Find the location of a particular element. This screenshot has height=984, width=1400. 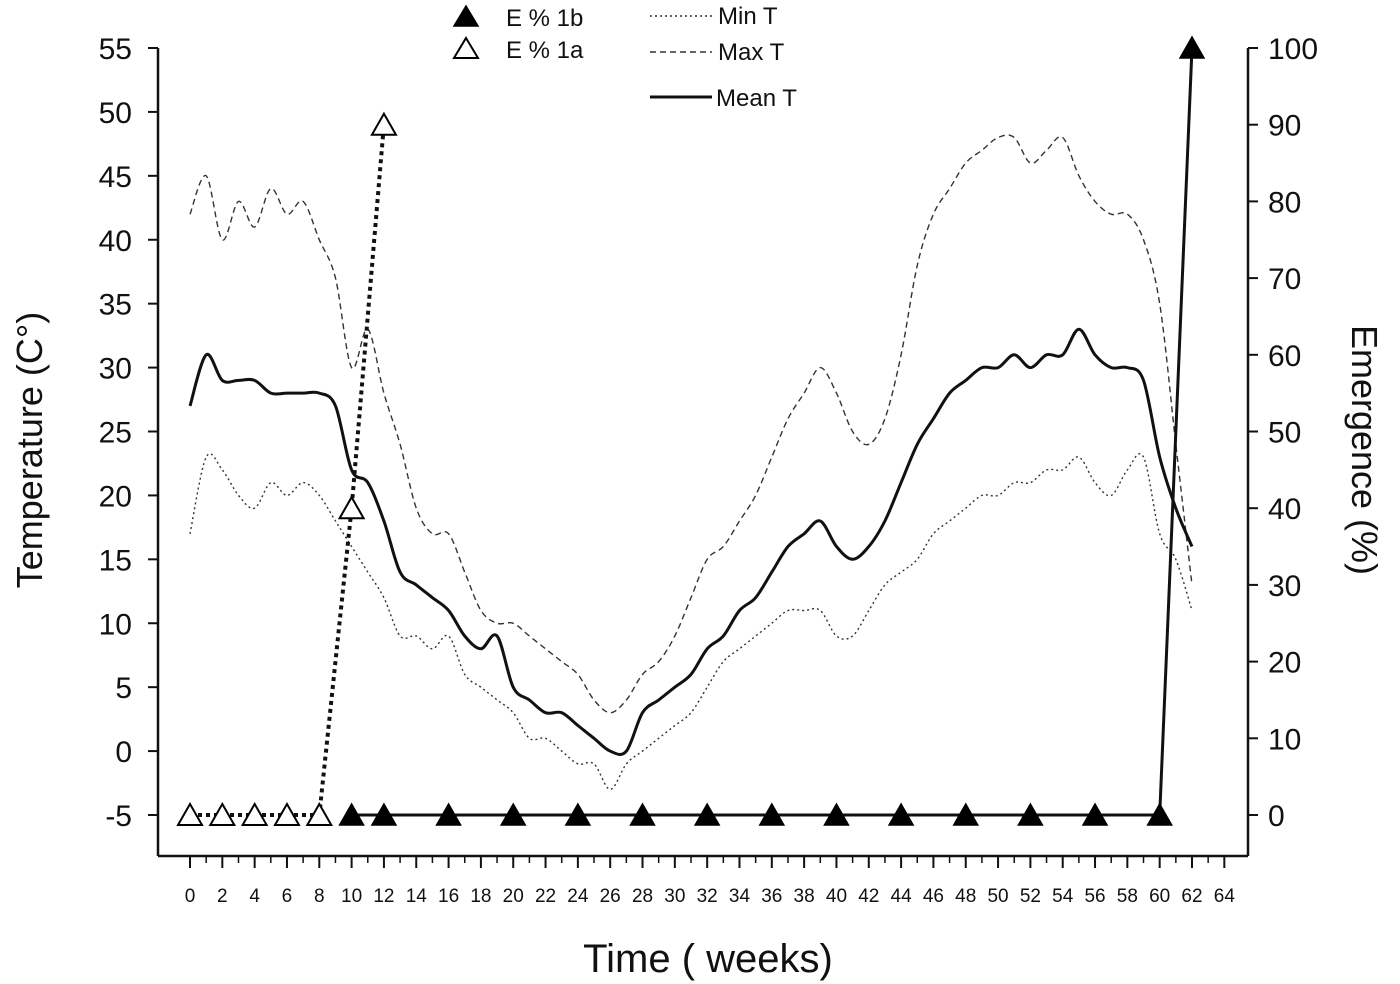

x-tick-label: 38 is located at coordinates (804, 896).